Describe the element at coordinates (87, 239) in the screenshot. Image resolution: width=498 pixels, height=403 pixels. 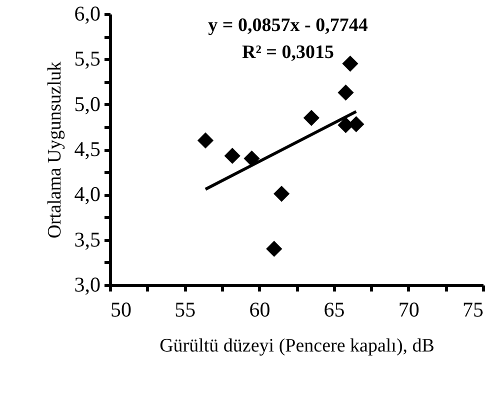
I see `y-tick-label: 3,5` at that location.